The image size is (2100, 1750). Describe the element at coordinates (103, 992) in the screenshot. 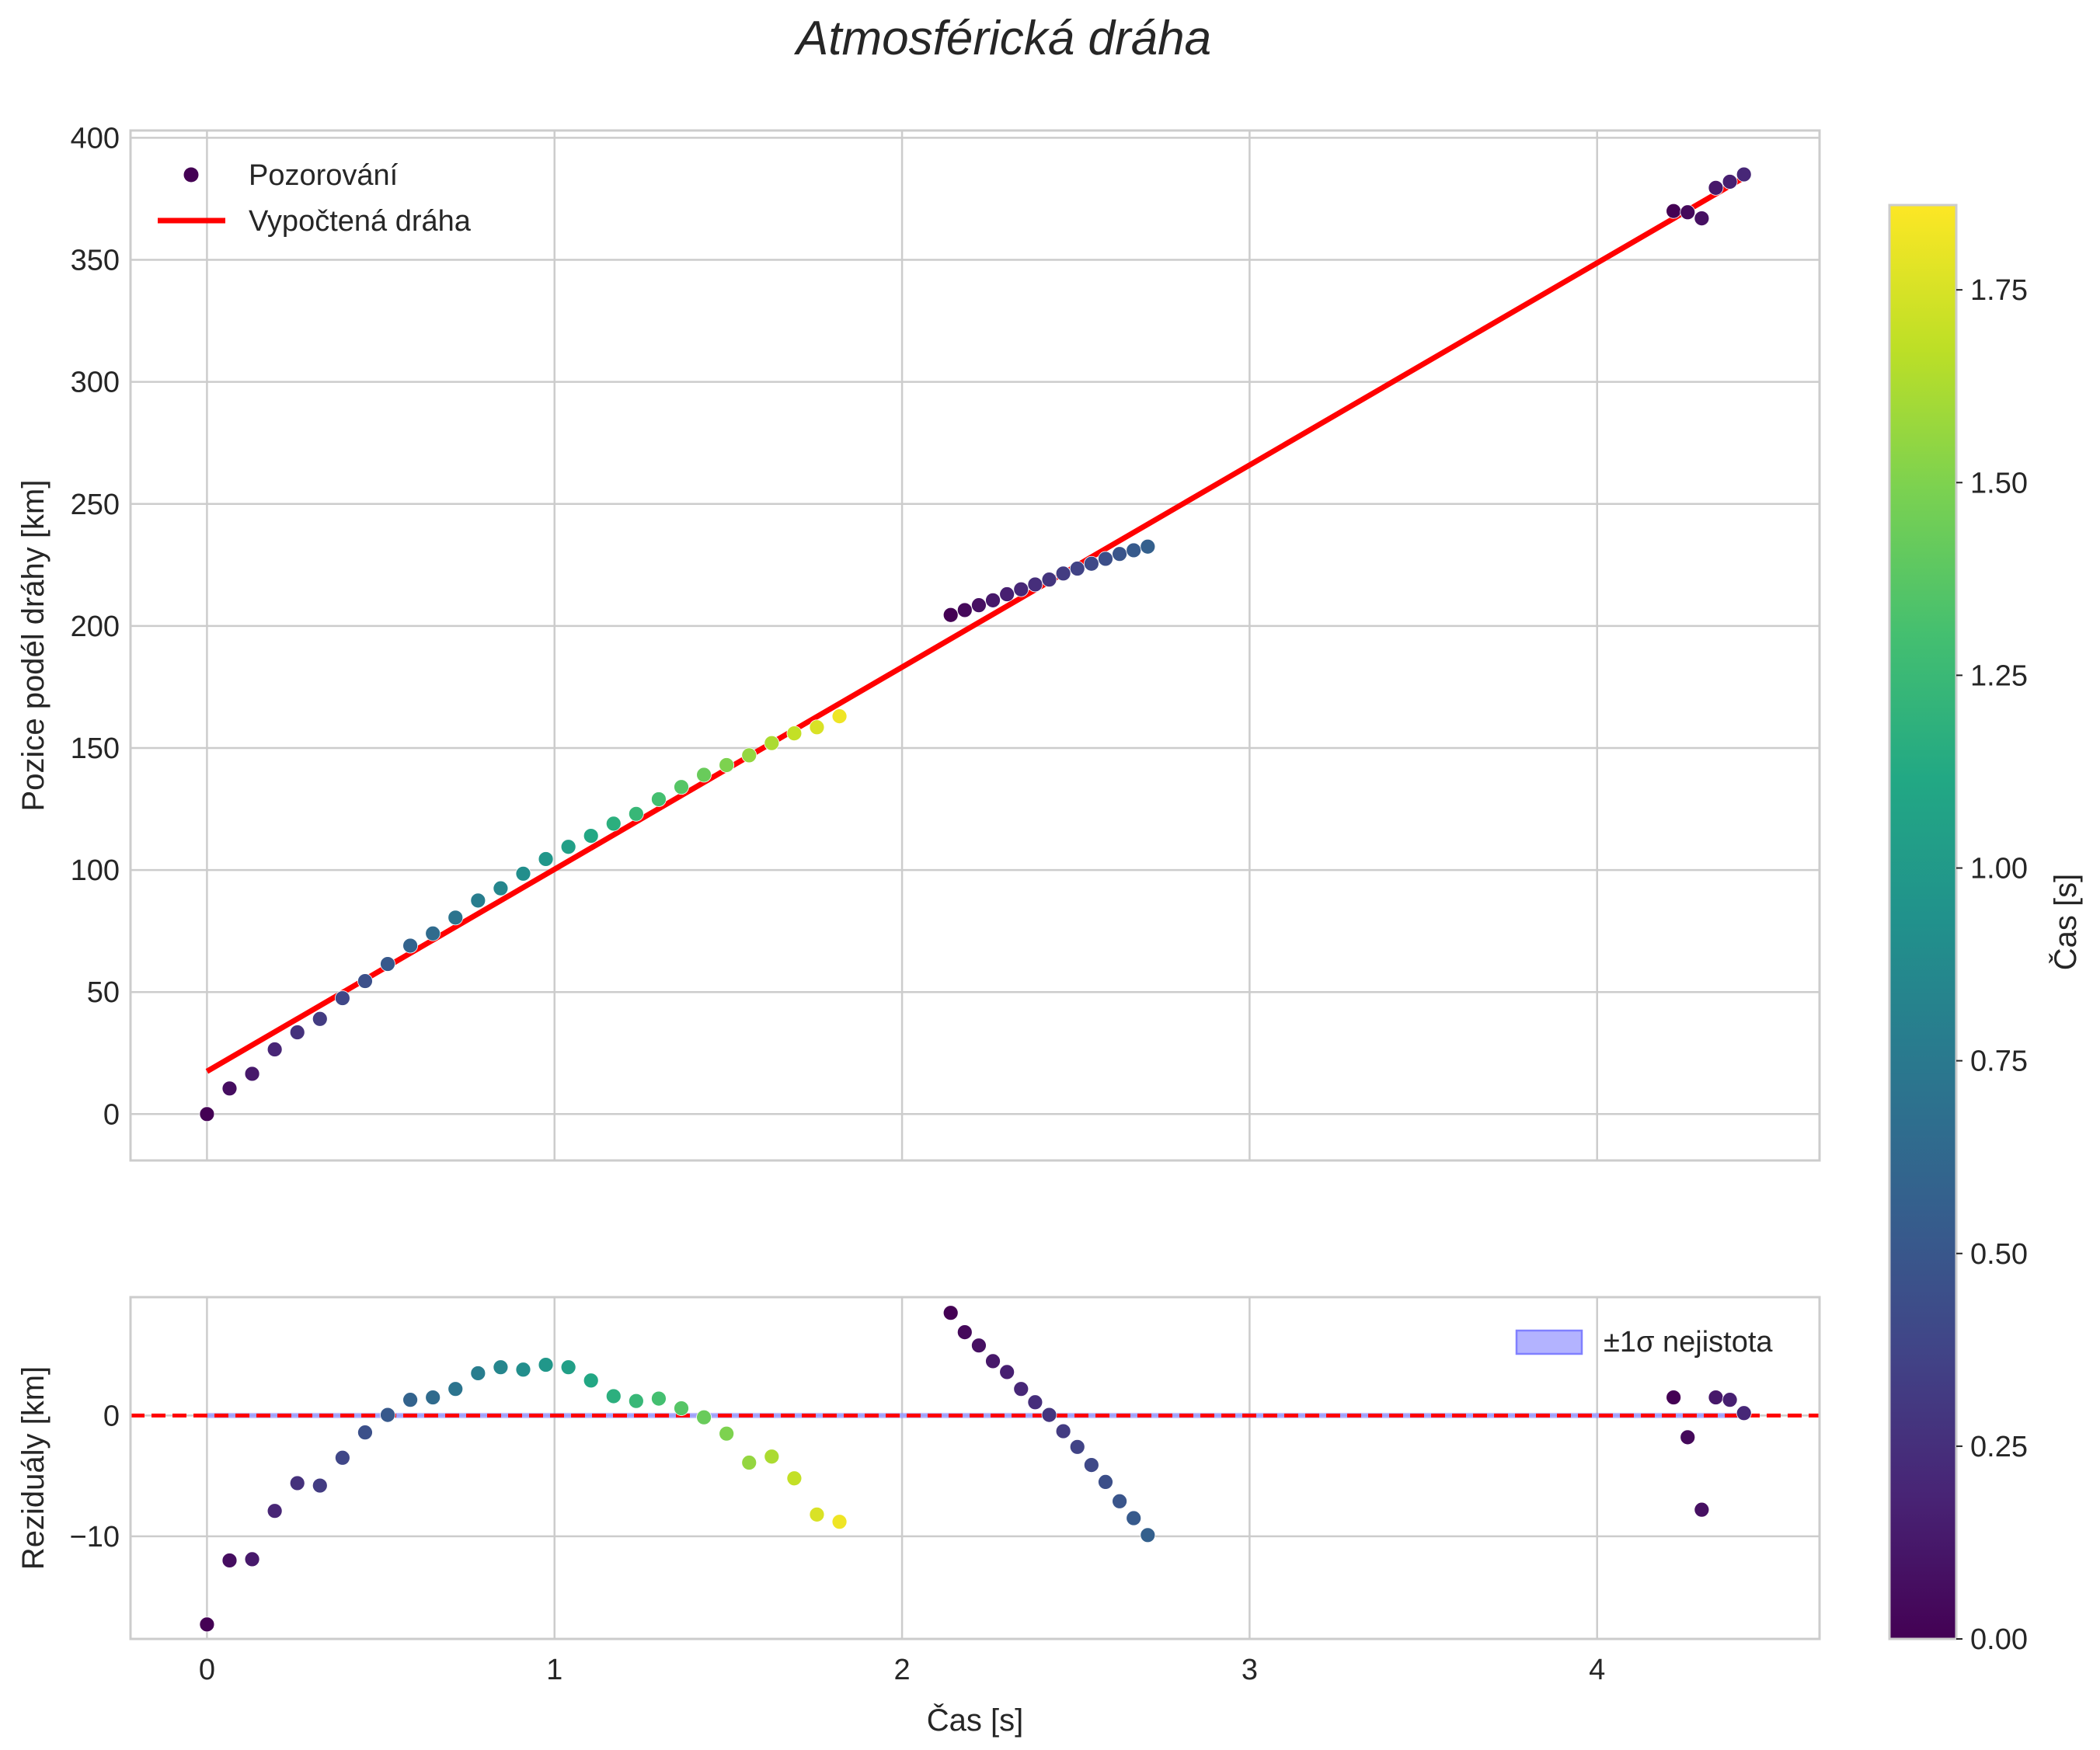

I see `y-tick-label: 50` at that location.